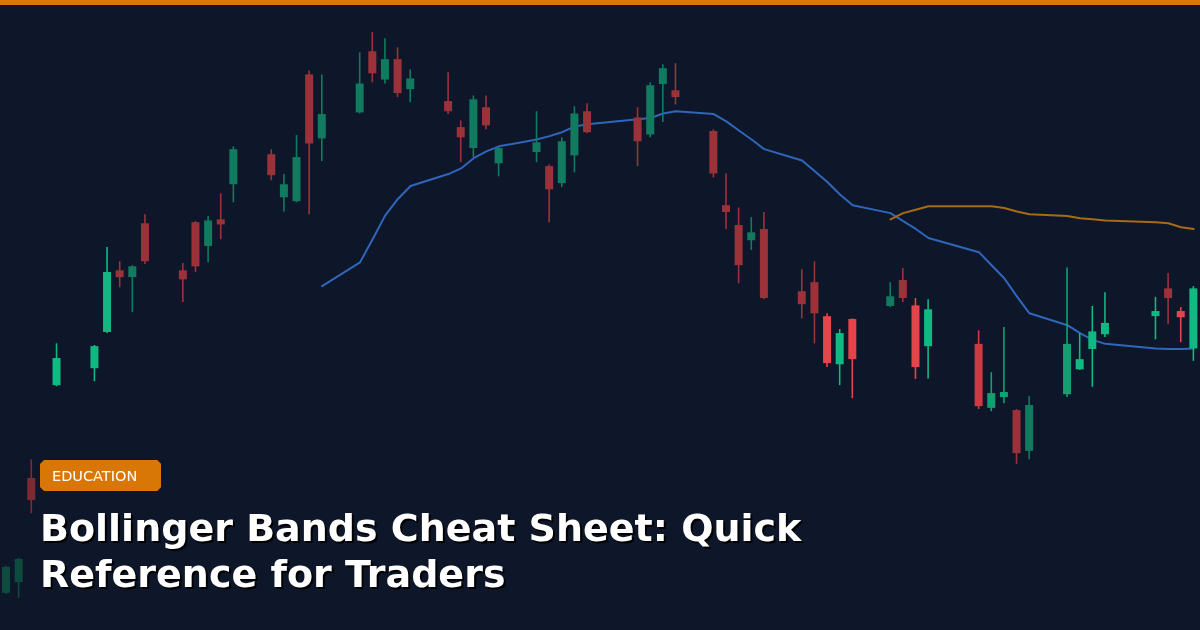 The height and width of the screenshot is (630, 1200). What do you see at coordinates (95, 475) in the screenshot?
I see `annotation: EDUCATION` at bounding box center [95, 475].